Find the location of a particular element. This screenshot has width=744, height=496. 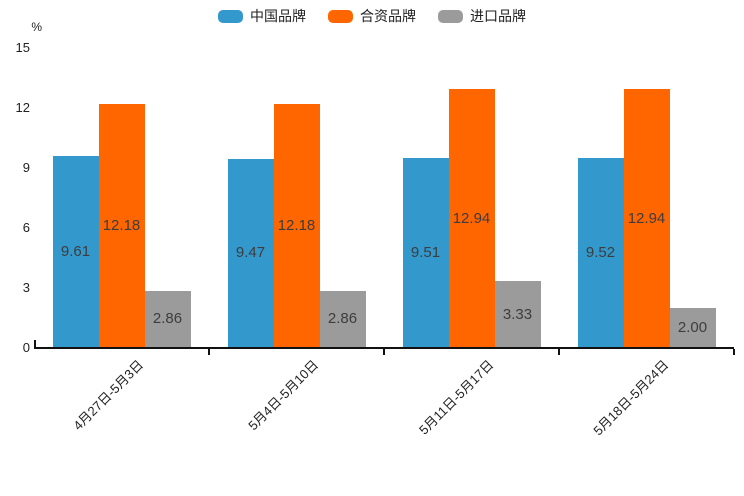

legend-item-2: 合资品牌 is located at coordinates (372, 16).